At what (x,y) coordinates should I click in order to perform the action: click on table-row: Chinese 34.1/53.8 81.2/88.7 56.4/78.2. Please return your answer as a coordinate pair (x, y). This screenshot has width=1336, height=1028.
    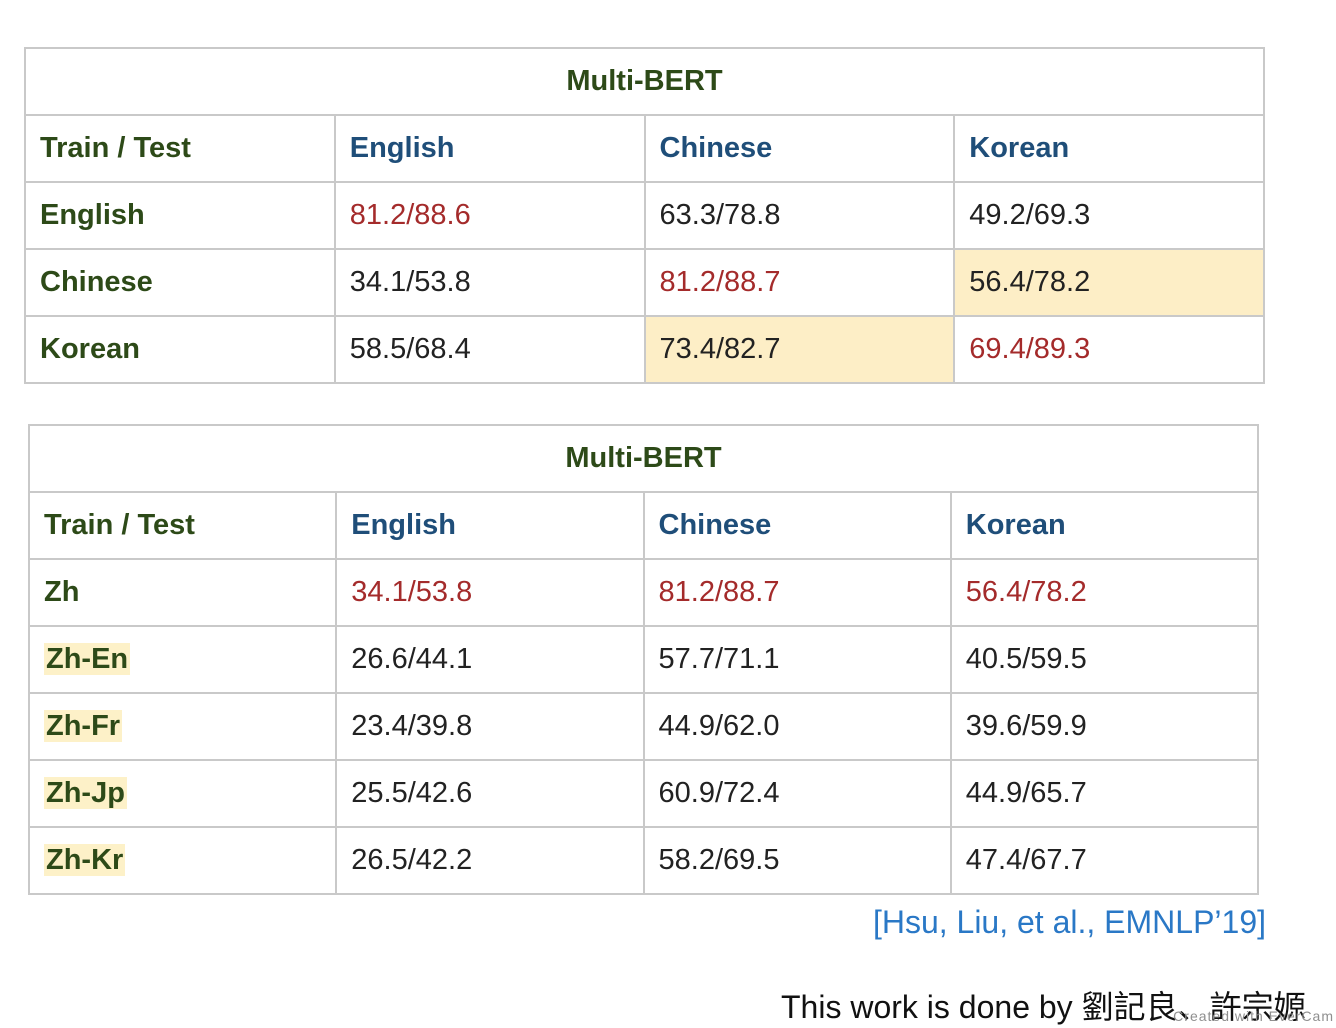
    Looking at the image, I should click on (644, 282).